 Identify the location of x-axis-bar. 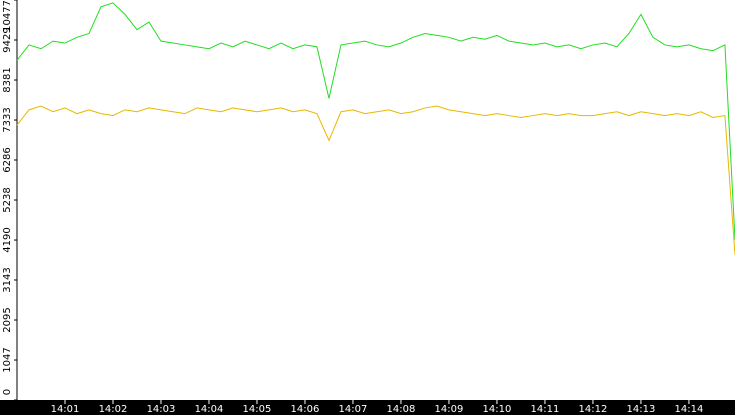
(367, 407).